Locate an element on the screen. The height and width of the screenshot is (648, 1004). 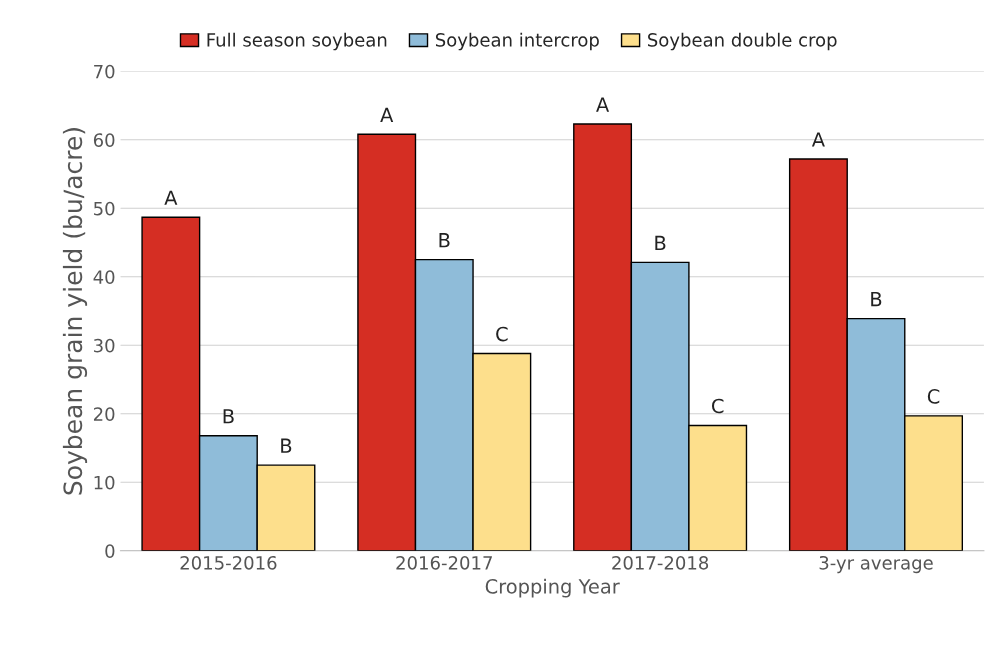
y-tick-label: 20 is located at coordinates (104, 414).